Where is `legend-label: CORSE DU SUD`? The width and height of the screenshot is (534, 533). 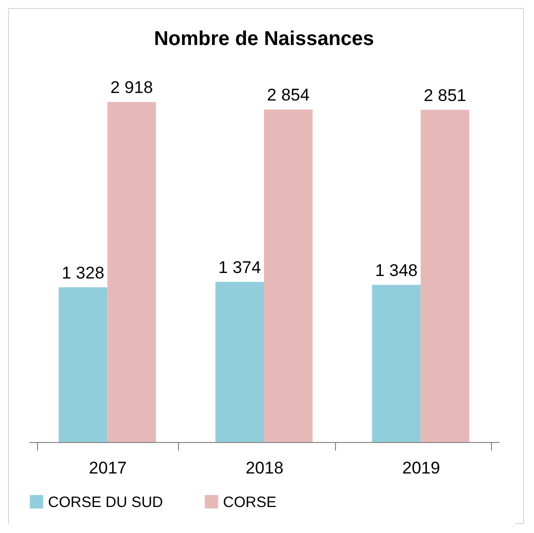 legend-label: CORSE DU SUD is located at coordinates (106, 502).